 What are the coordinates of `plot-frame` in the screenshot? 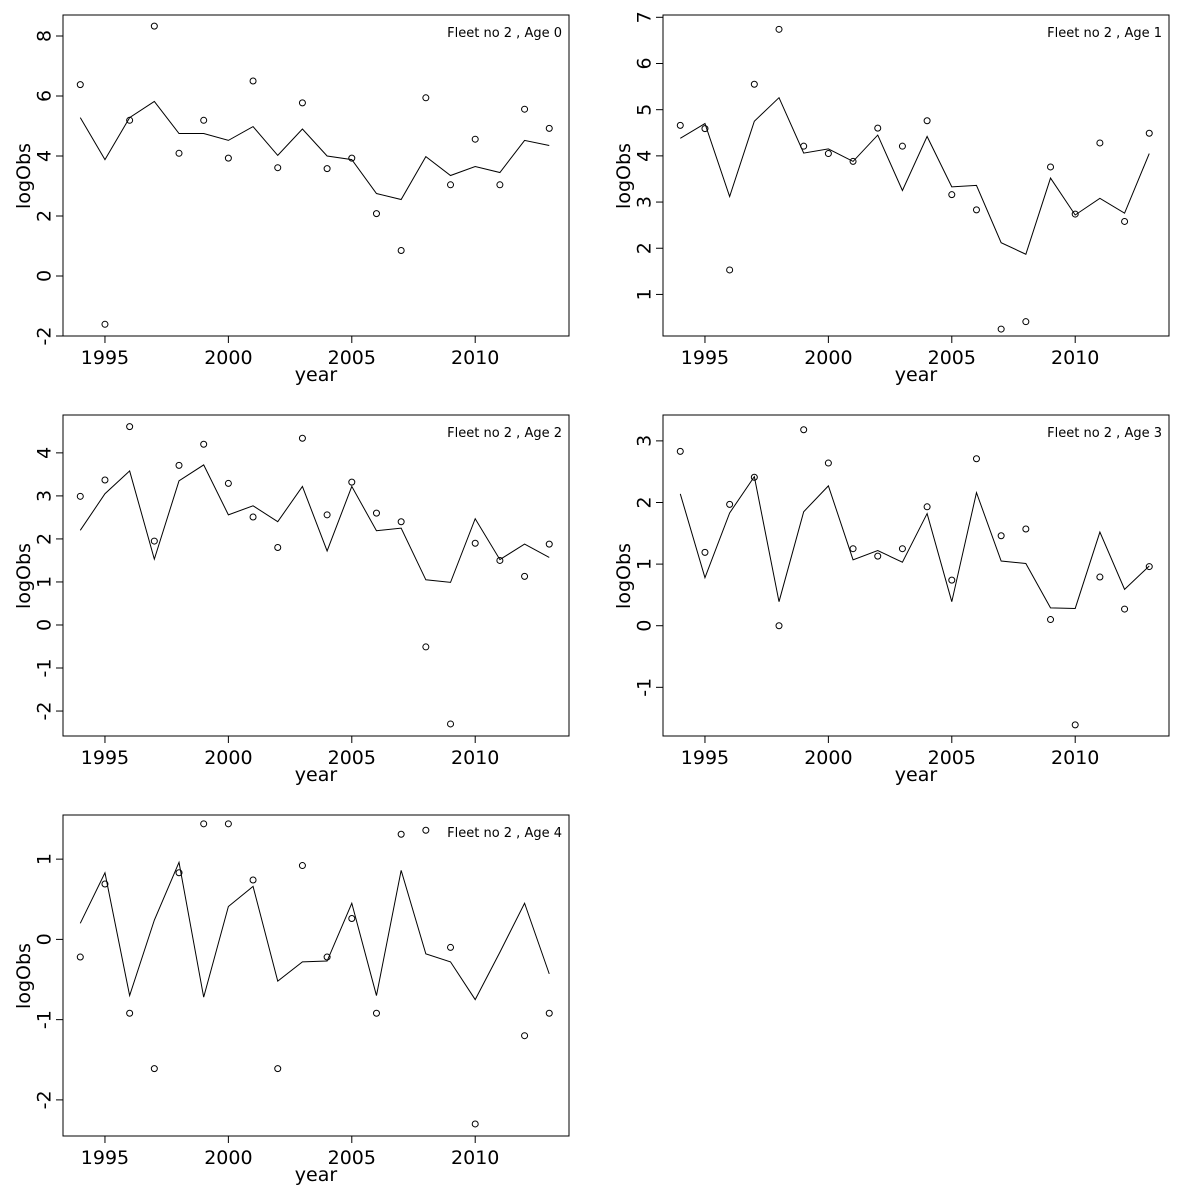 It's located at (916, 575).